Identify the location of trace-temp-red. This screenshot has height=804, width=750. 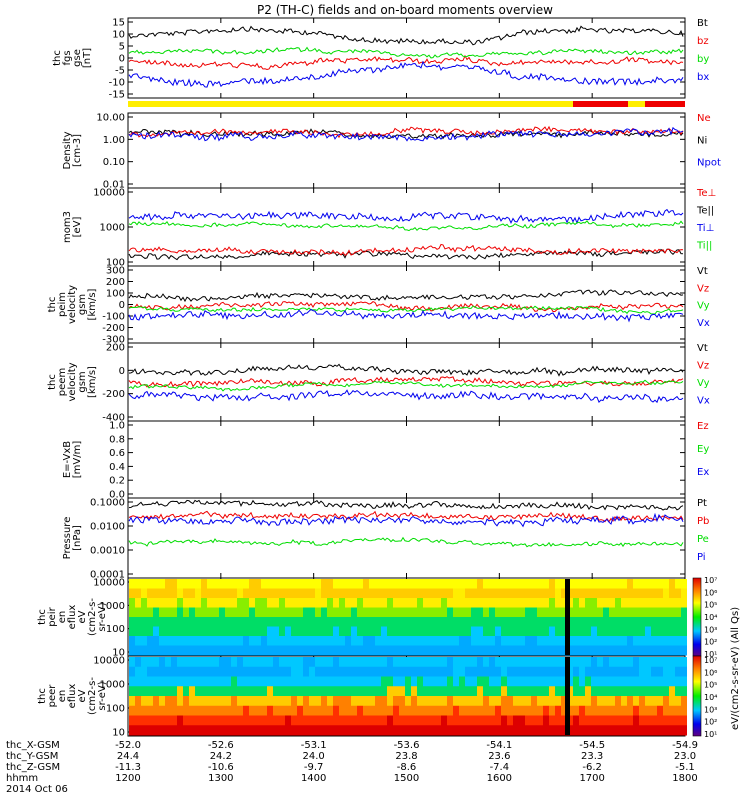
(406, 249).